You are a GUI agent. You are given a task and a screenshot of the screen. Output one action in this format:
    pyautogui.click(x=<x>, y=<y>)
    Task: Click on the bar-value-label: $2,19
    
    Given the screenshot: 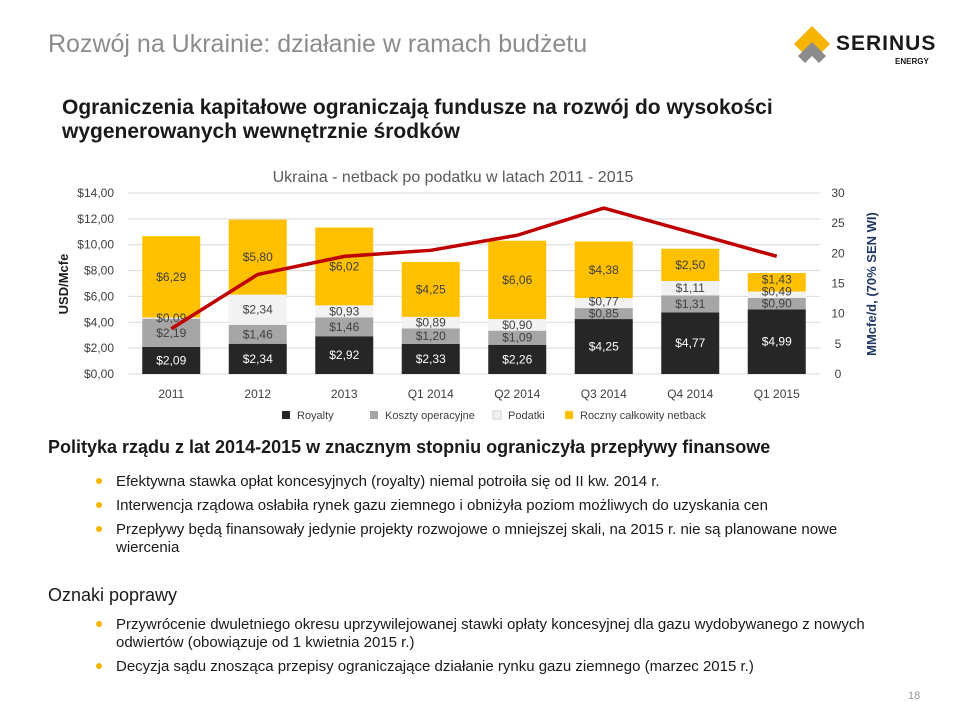 What is the action you would take?
    pyautogui.click(x=171, y=333)
    